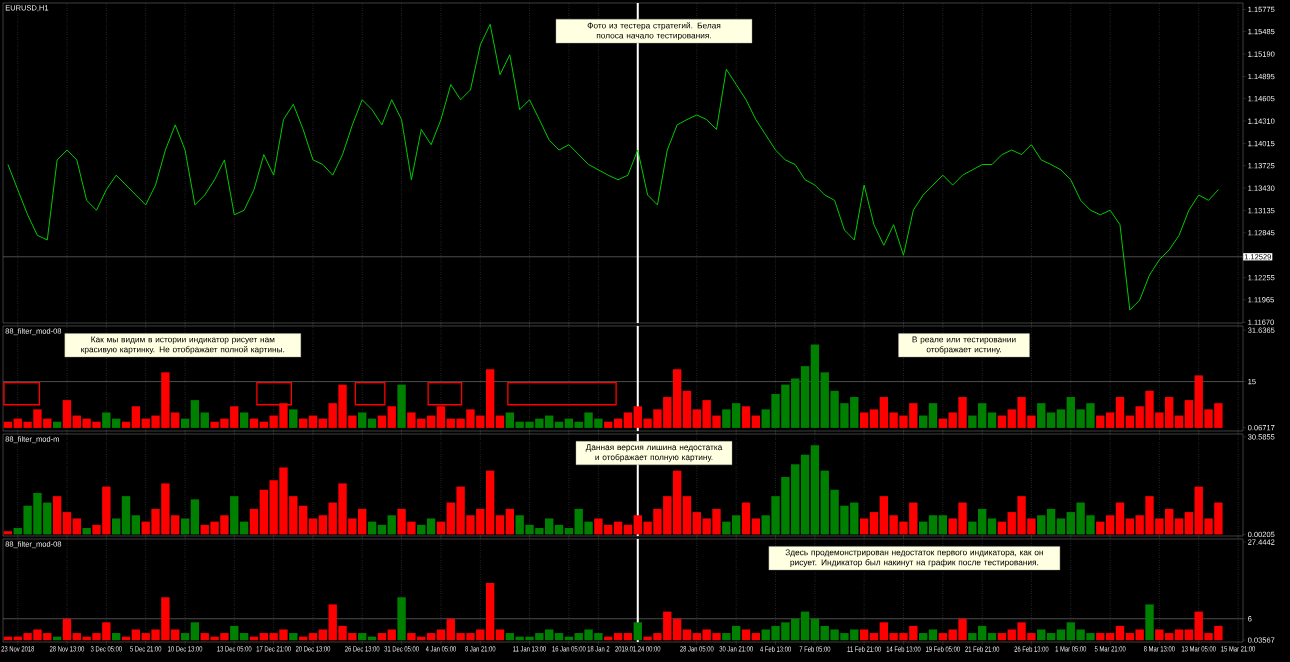 The height and width of the screenshot is (662, 1290). Describe the element at coordinates (654, 453) in the screenshot. I see `annotation: Данная версия лишина недостатка и отображает полную картину.` at that location.